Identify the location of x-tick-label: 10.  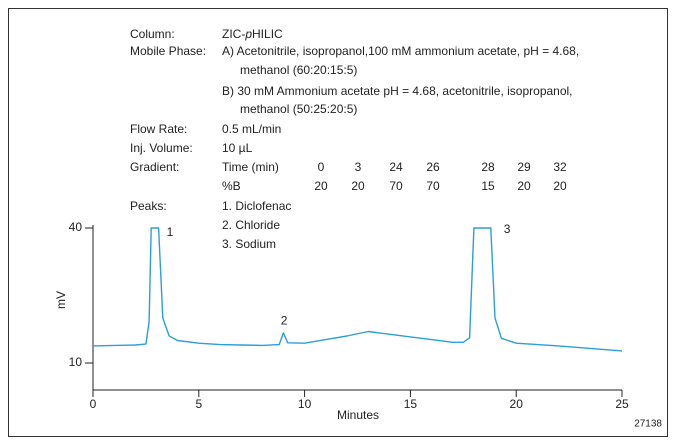
(305, 404).